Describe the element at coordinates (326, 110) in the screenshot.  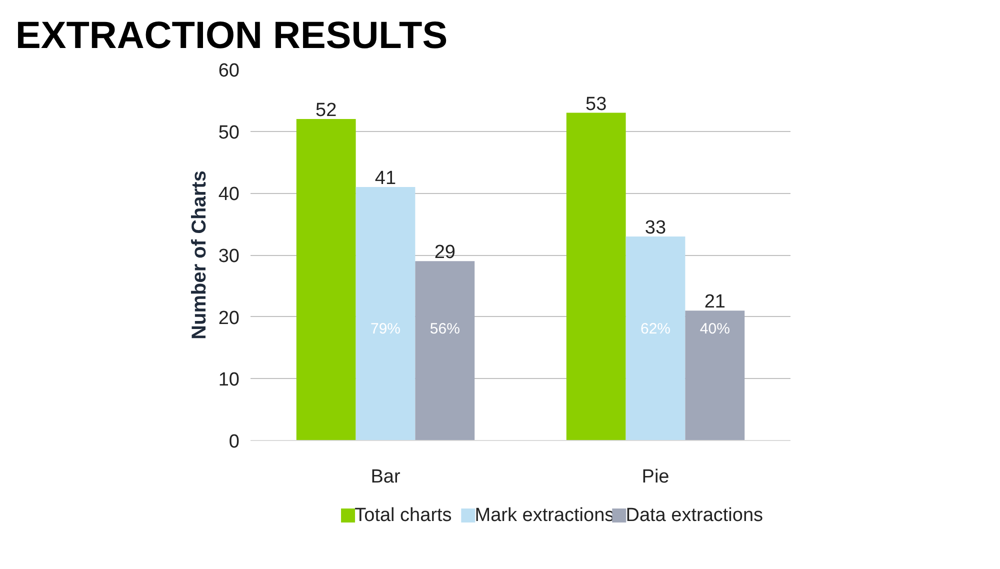
I see `data-label: 52` at that location.